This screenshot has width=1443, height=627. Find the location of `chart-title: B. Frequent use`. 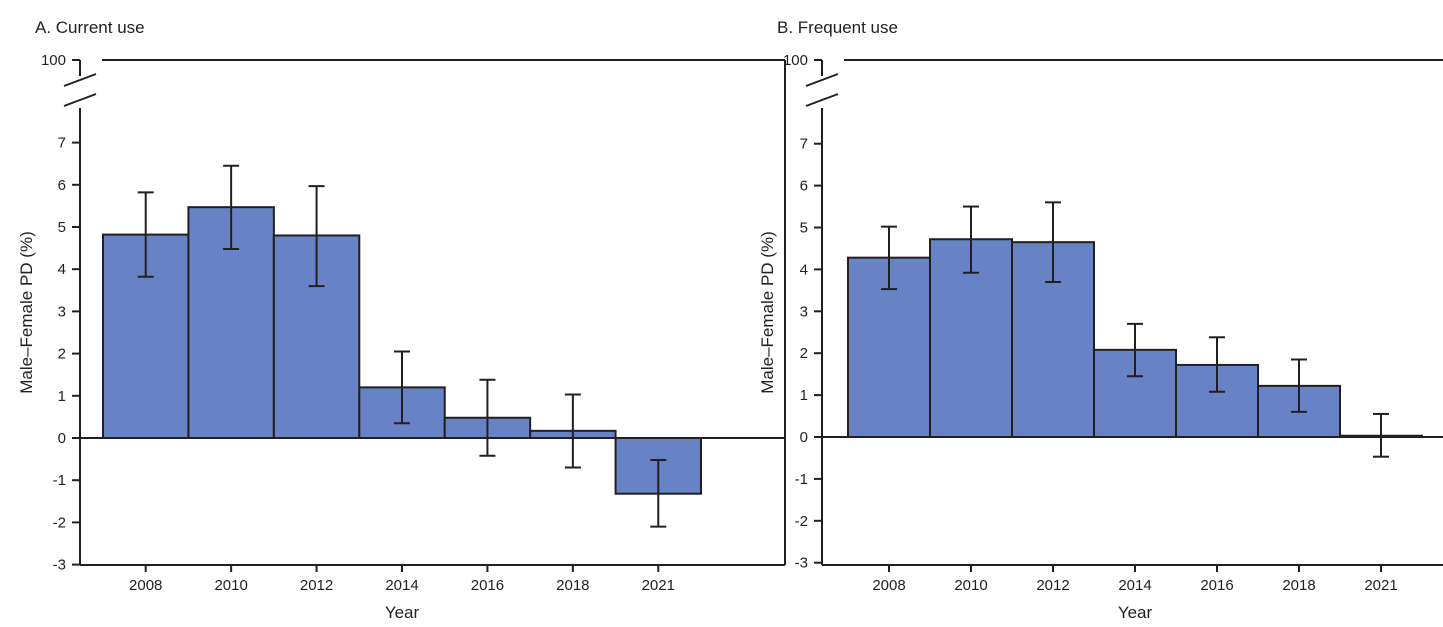

chart-title: B. Frequent use is located at coordinates (837, 27).